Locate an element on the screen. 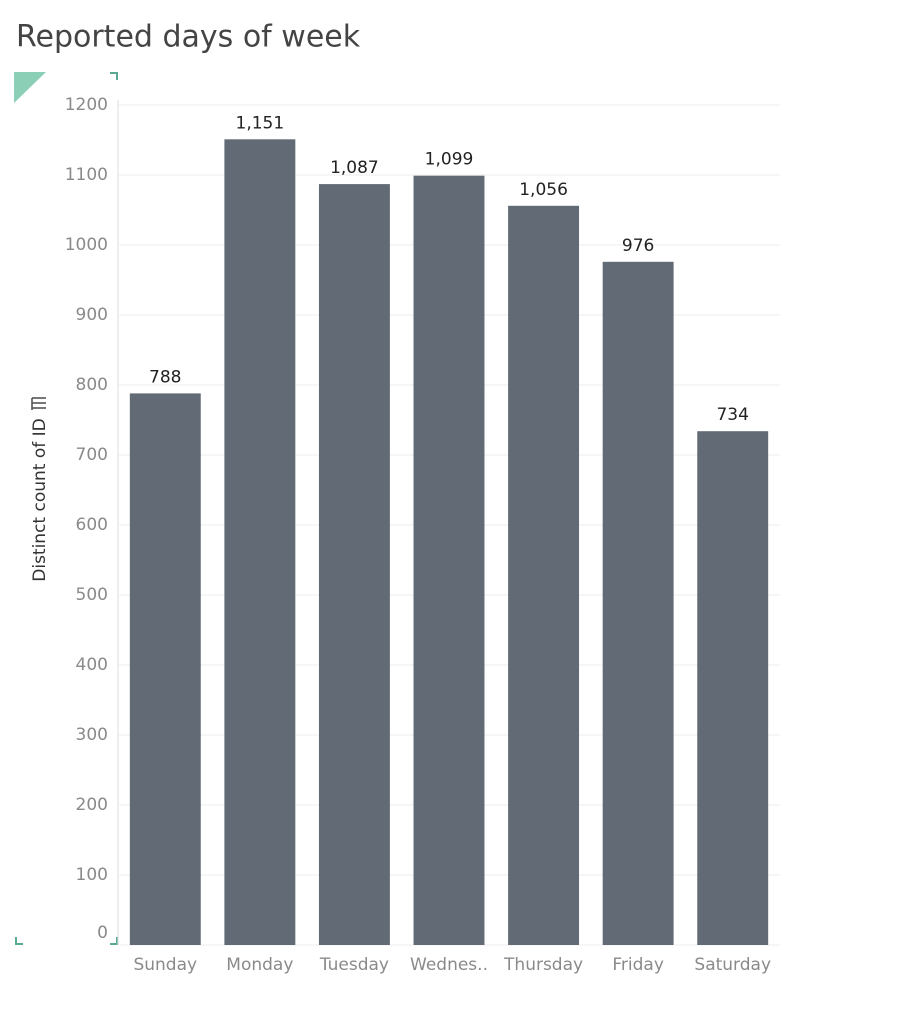 This screenshot has height=1010, width=906. y-tick-label: 200 is located at coordinates (92, 805).